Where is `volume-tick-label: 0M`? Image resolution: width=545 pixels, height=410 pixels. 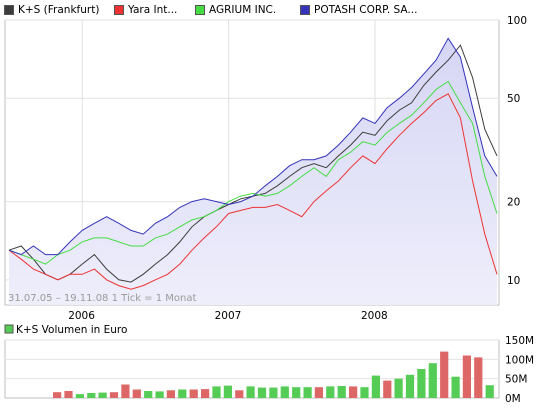 volume-tick-label: 0M is located at coordinates (513, 399).